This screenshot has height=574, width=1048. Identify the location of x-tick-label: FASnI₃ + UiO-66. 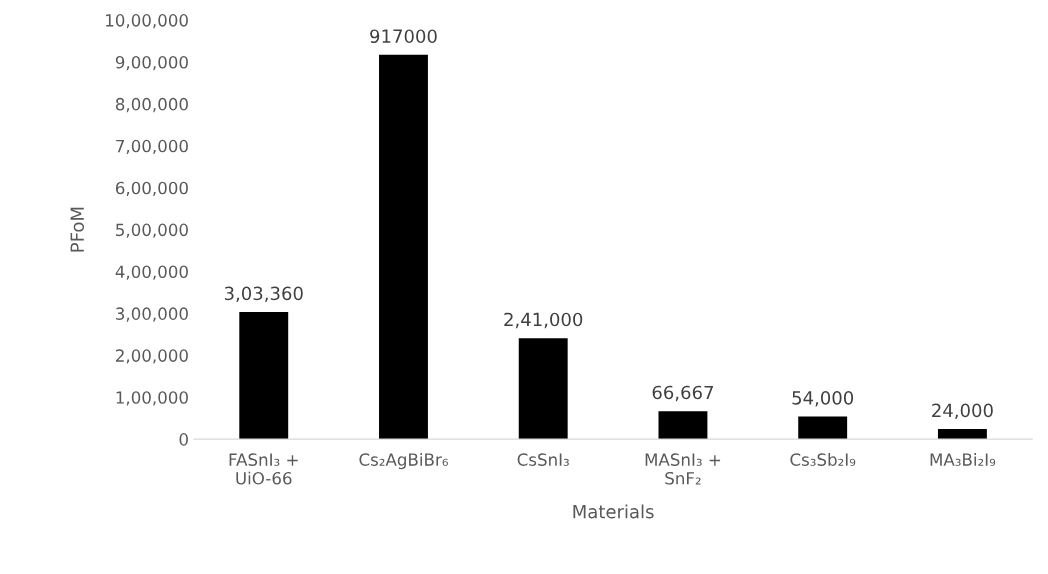
(263, 469).